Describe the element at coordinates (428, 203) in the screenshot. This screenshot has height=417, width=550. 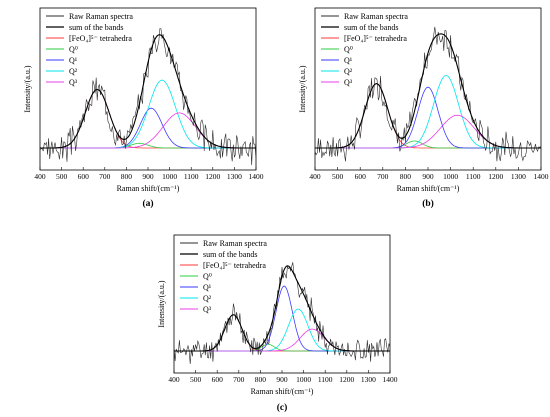
I see `panel-label: (b)` at that location.